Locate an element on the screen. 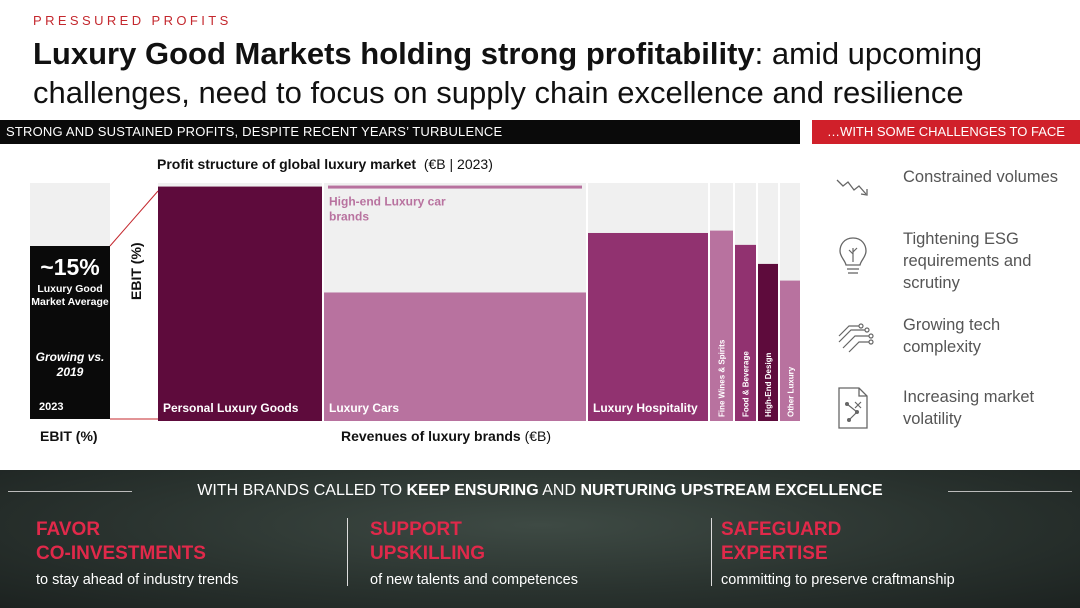  chart-bar-high-end-design is located at coordinates (768, 342).